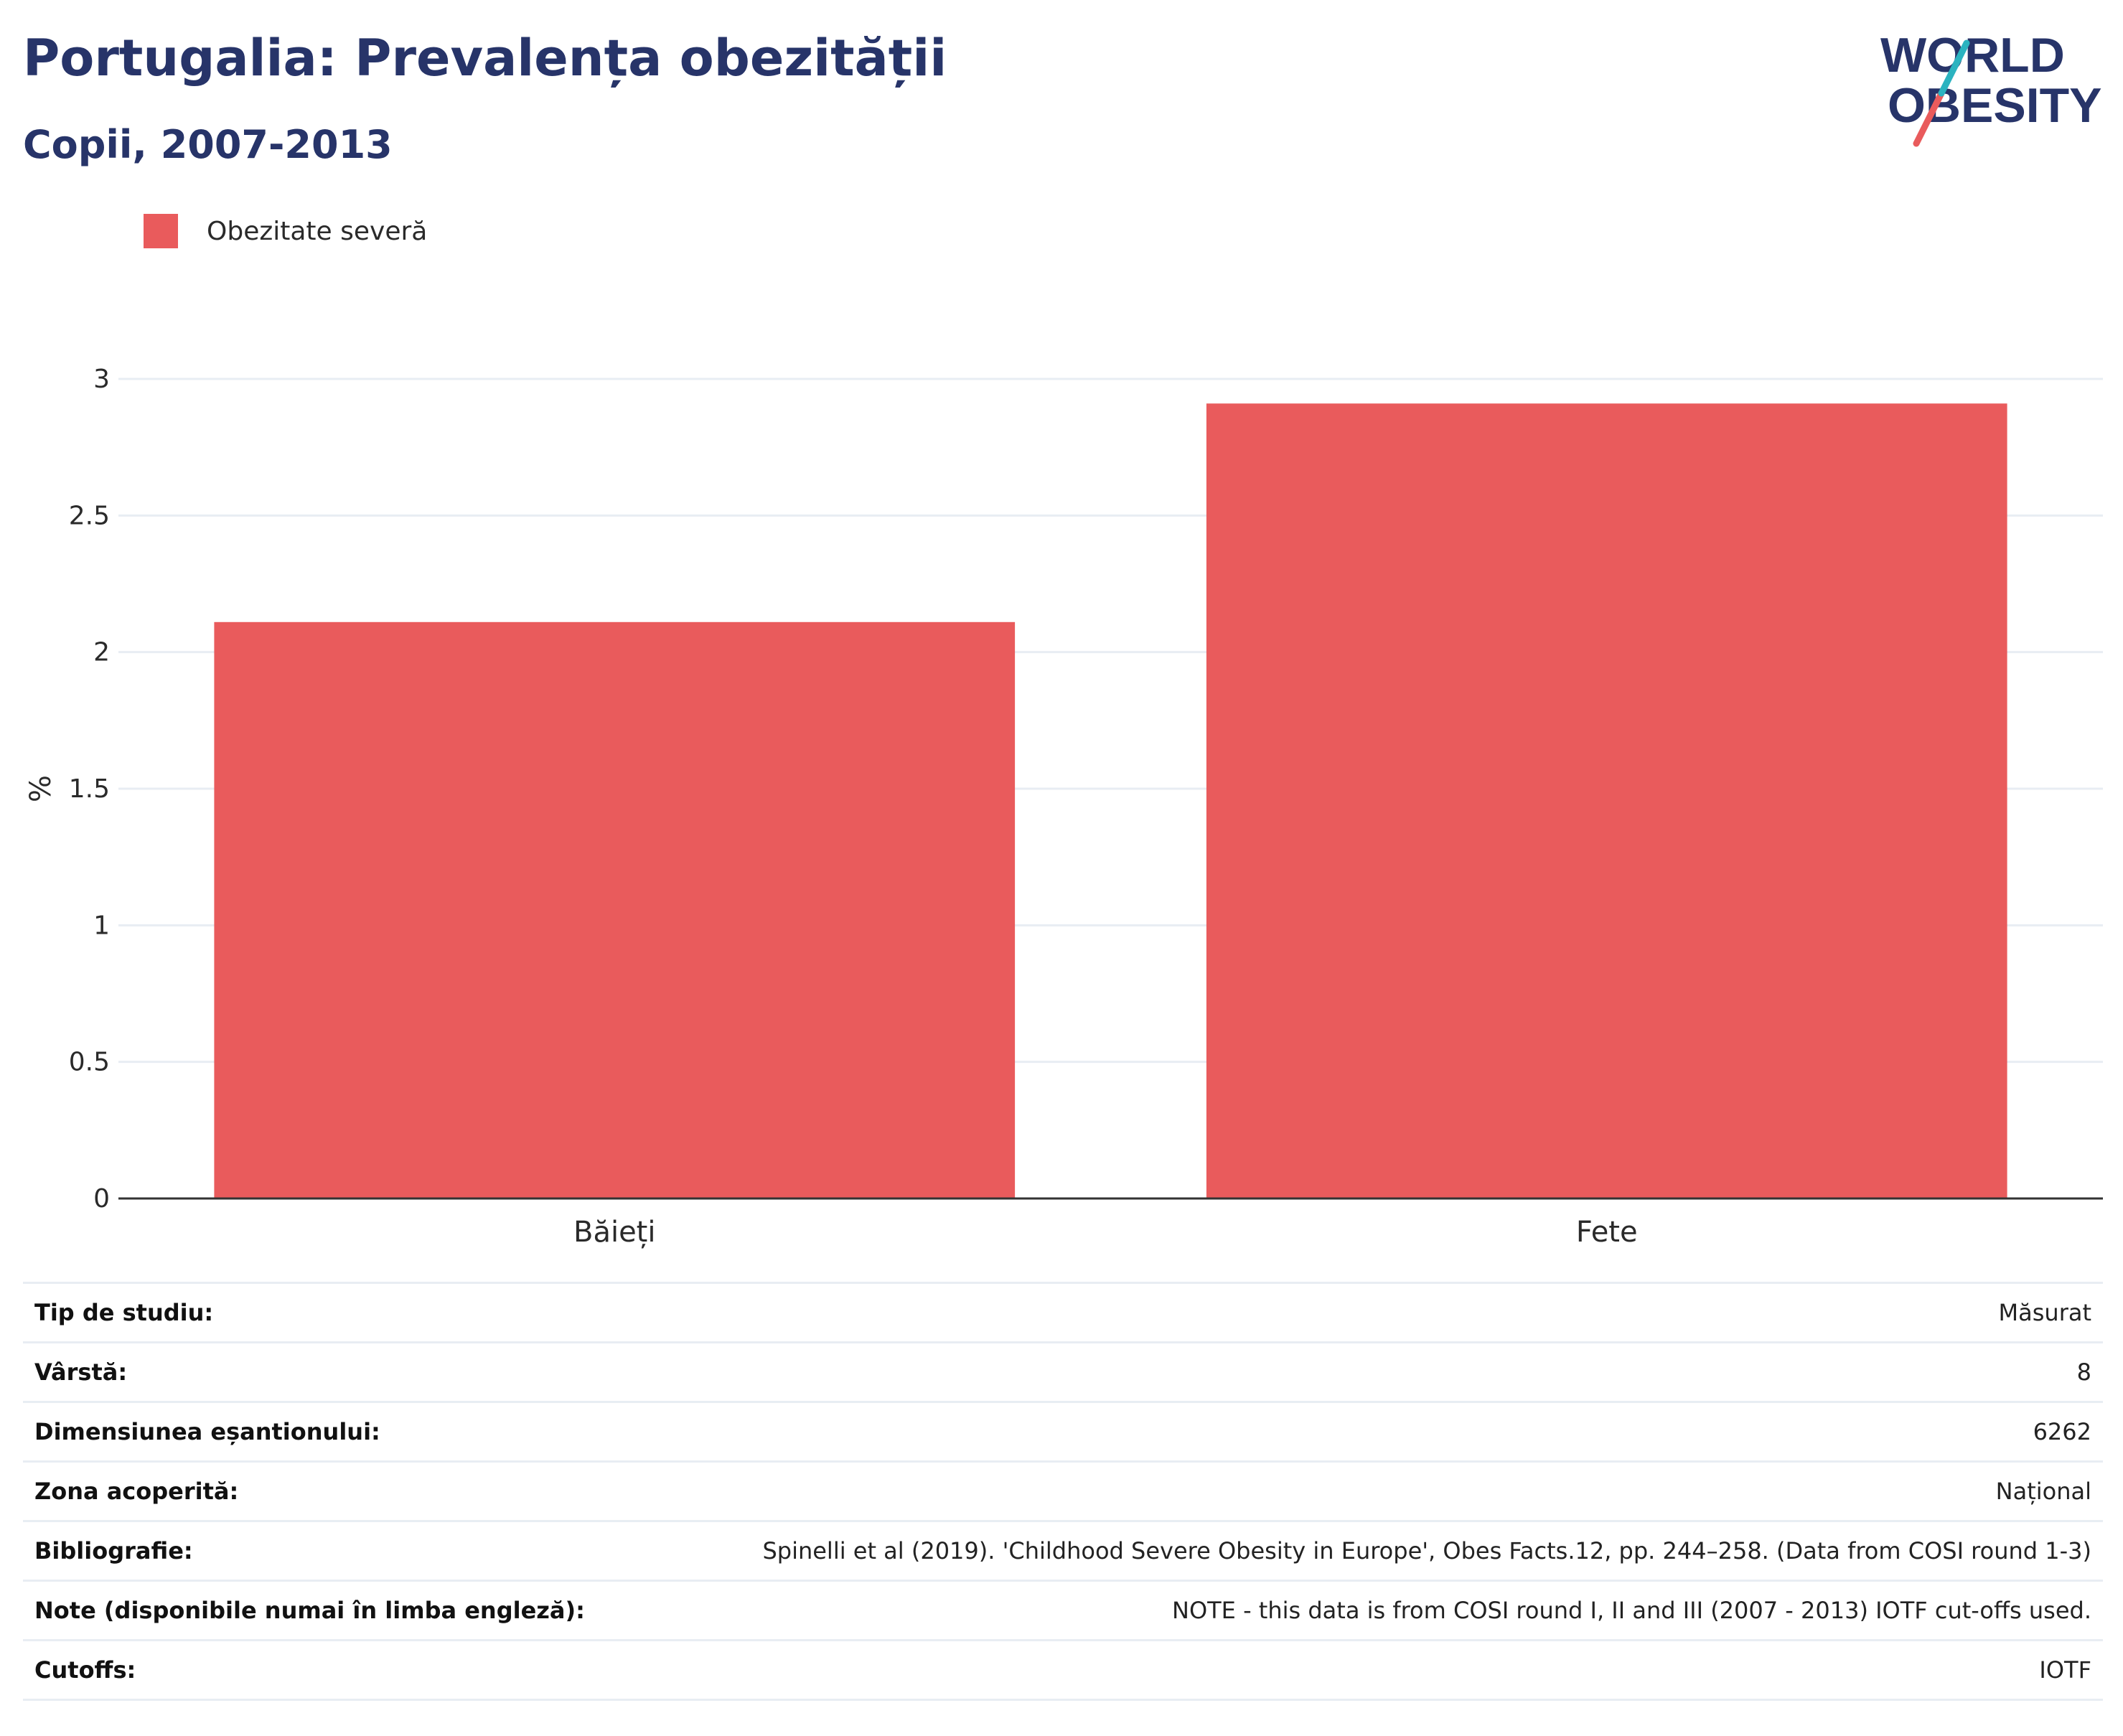  Describe the element at coordinates (2044, 1312) in the screenshot. I see `info-value: Măsurat` at that location.